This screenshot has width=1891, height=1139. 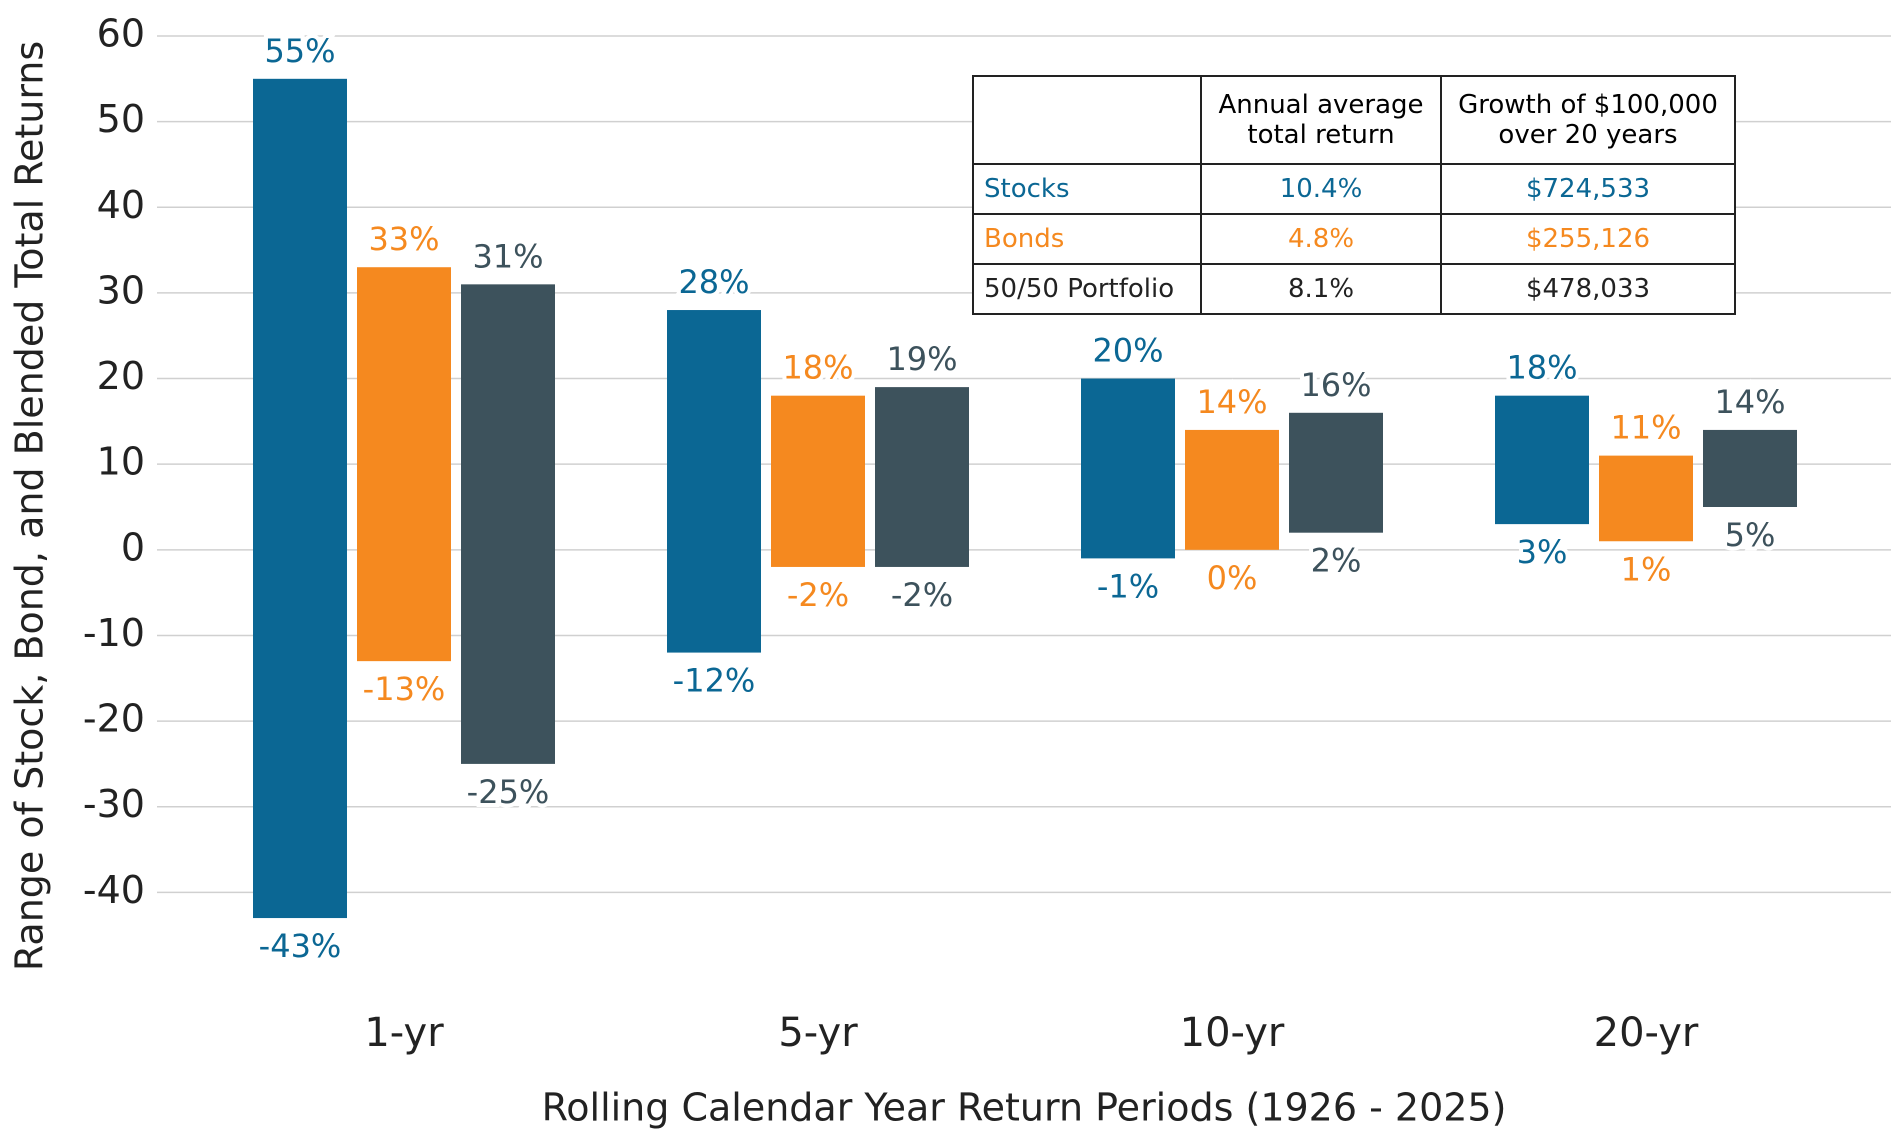 What do you see at coordinates (404, 1033) in the screenshot?
I see `x-tick-label: 1-yr` at bounding box center [404, 1033].